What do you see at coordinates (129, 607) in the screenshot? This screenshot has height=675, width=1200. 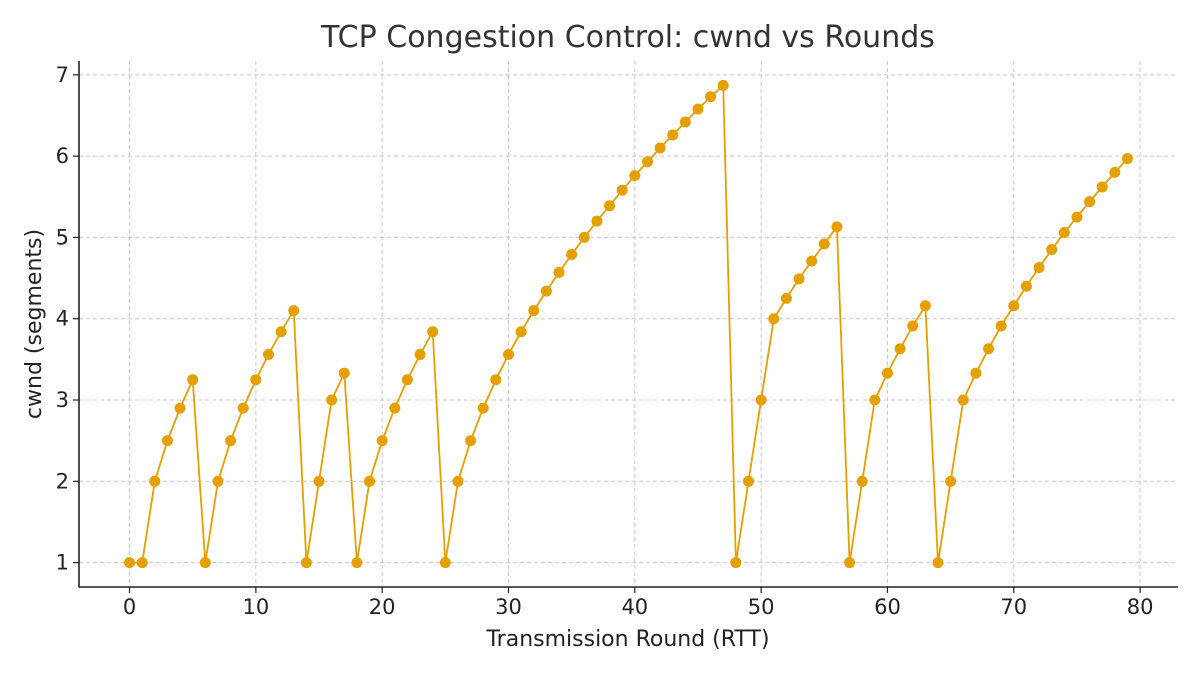 I see `x-tick-label: 0` at bounding box center [129, 607].